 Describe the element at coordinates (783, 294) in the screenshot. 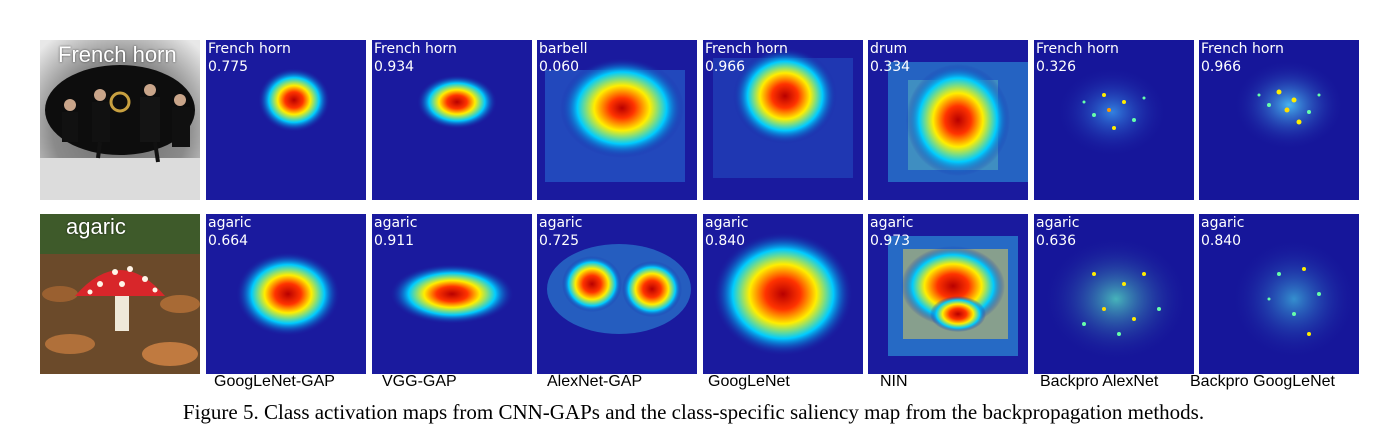

I see `heatmap-tile: agaric 0.840` at that location.